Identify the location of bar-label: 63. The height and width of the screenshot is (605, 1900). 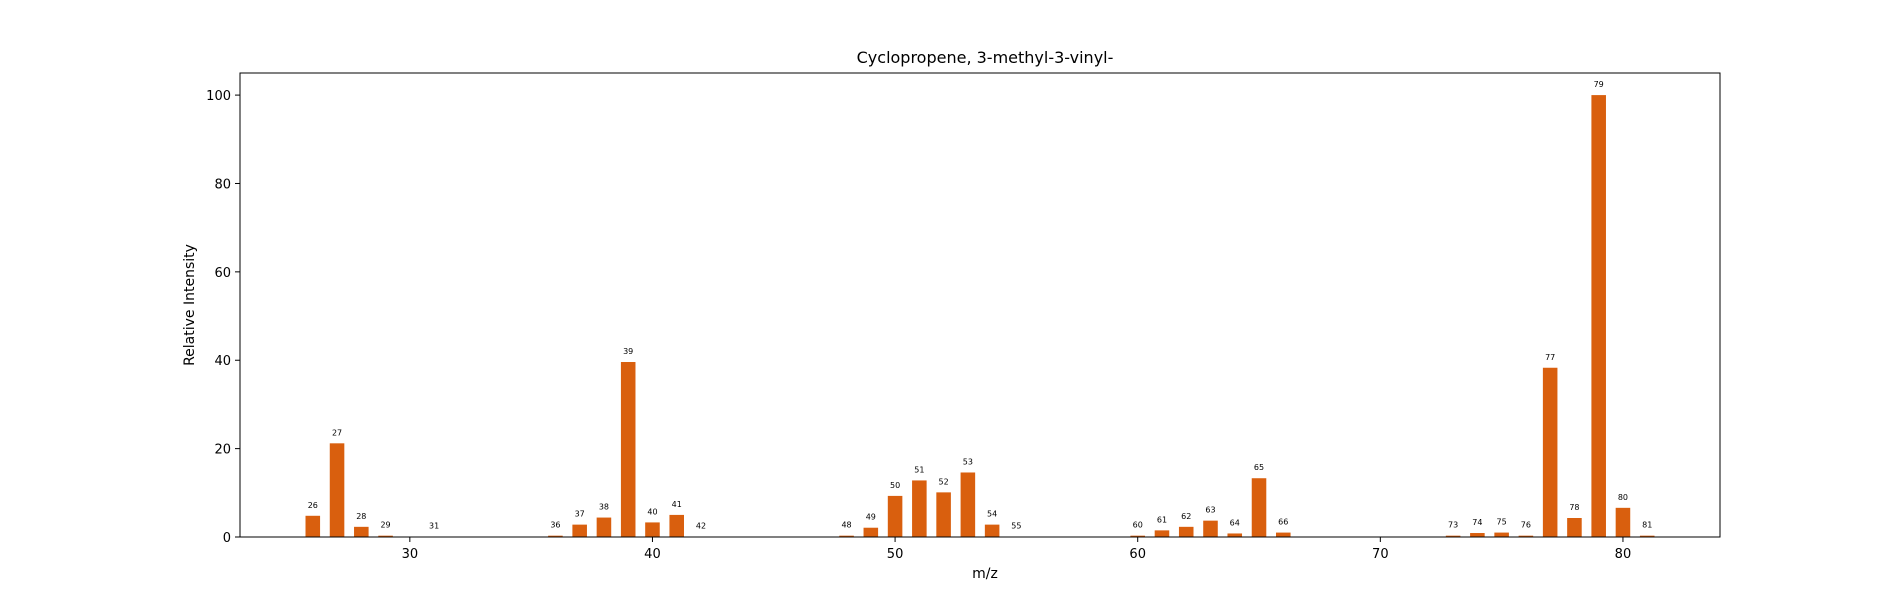
(1210, 510).